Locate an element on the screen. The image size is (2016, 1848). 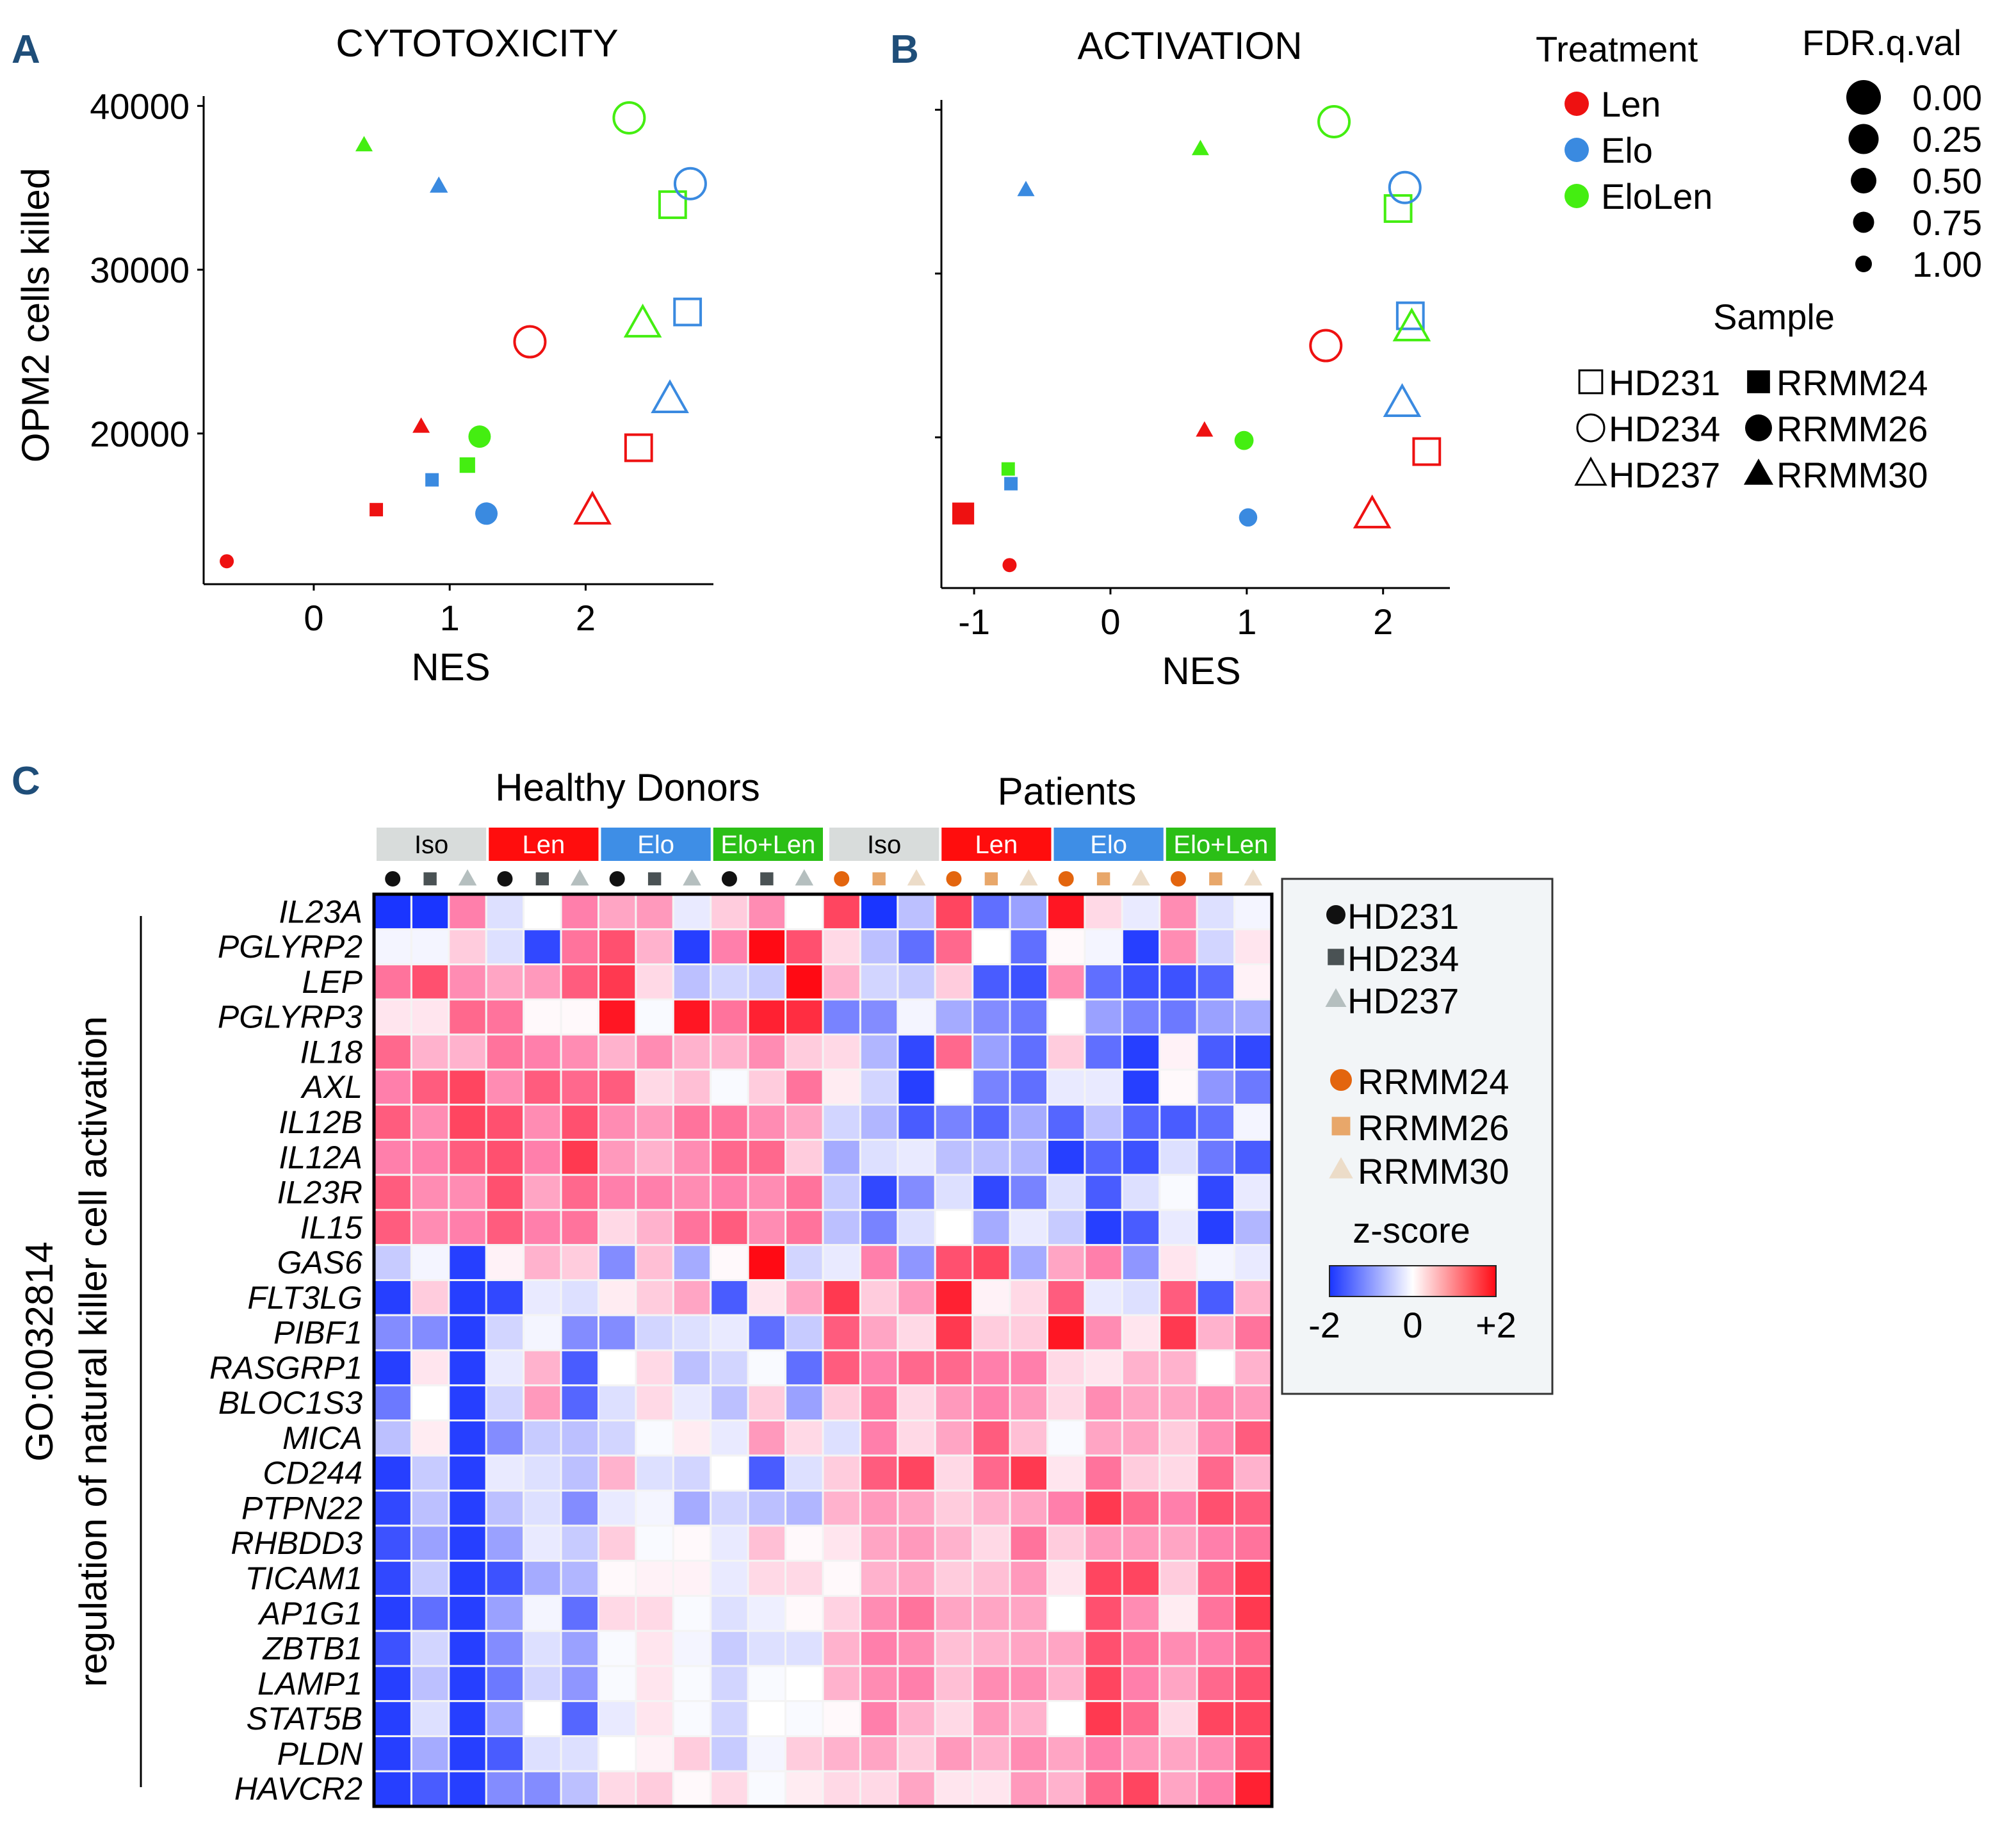
treatment-bar-len is located at coordinates (544, 844).